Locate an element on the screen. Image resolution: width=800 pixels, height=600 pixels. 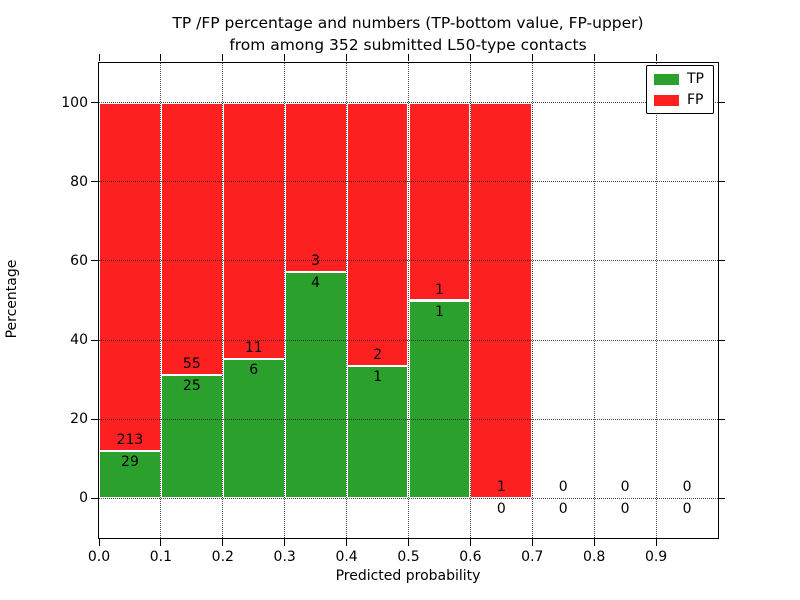
tp-count-label: 6 is located at coordinates (254, 369).